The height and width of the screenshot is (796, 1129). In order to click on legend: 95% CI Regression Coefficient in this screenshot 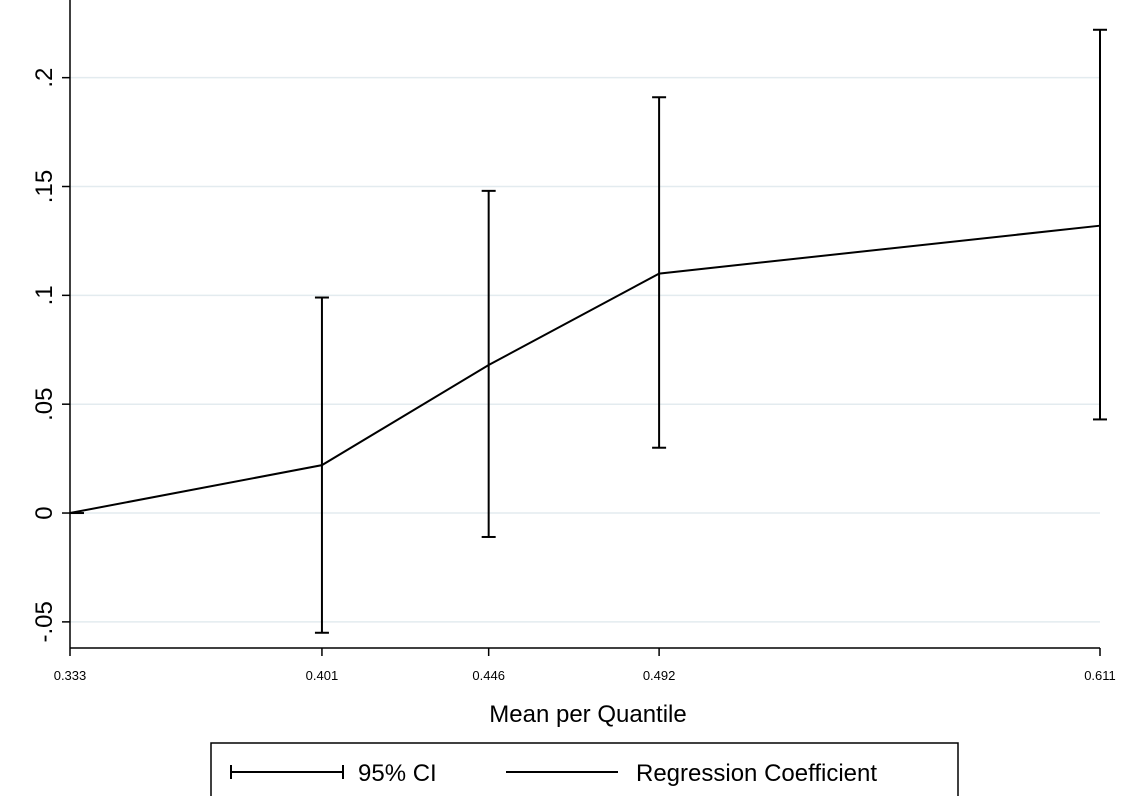, I will do `click(584, 769)`.